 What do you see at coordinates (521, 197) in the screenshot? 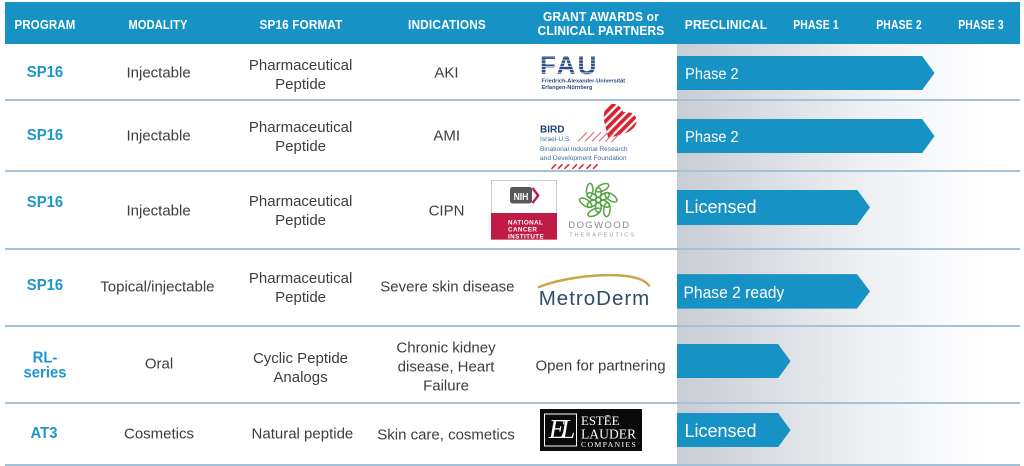
I see `svg-text: NIH` at bounding box center [521, 197].